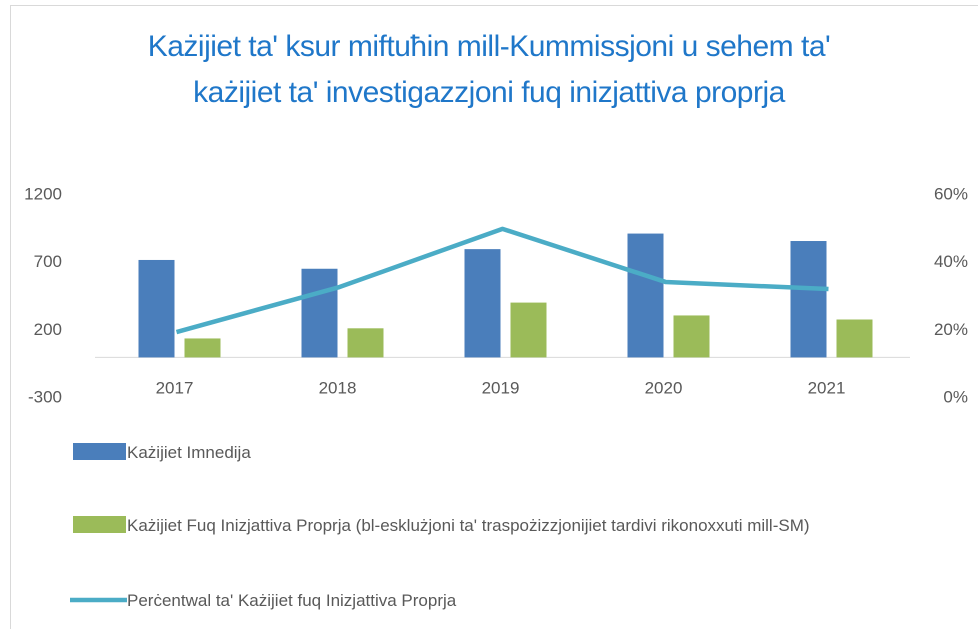 This screenshot has width=978, height=629. Describe the element at coordinates (43, 193) in the screenshot. I see `y-tick-label: 1200` at that location.